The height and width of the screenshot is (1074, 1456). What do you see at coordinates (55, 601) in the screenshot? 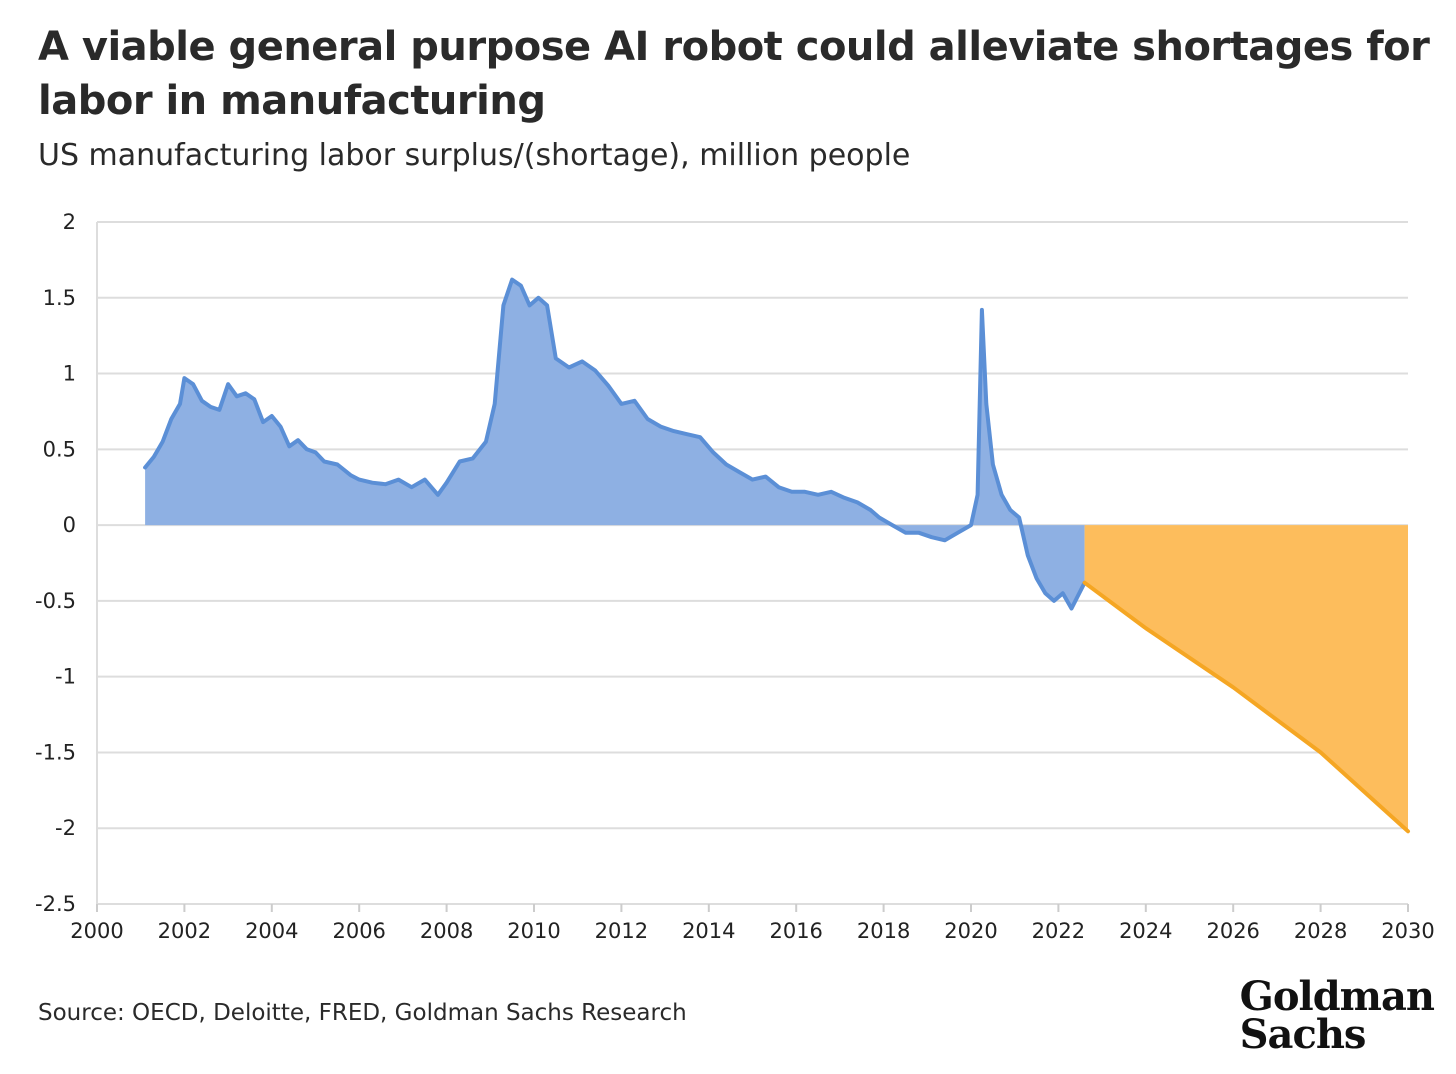
I see `y-tick-label: -0.5` at bounding box center [55, 601].